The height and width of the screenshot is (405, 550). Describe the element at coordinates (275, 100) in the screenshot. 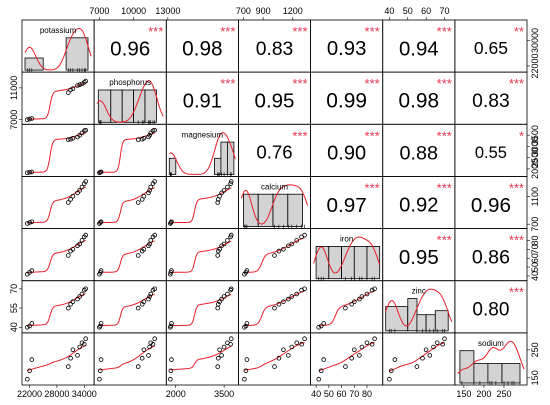

I see `corr-value-phosphorus-calcium: 0.95` at that location.